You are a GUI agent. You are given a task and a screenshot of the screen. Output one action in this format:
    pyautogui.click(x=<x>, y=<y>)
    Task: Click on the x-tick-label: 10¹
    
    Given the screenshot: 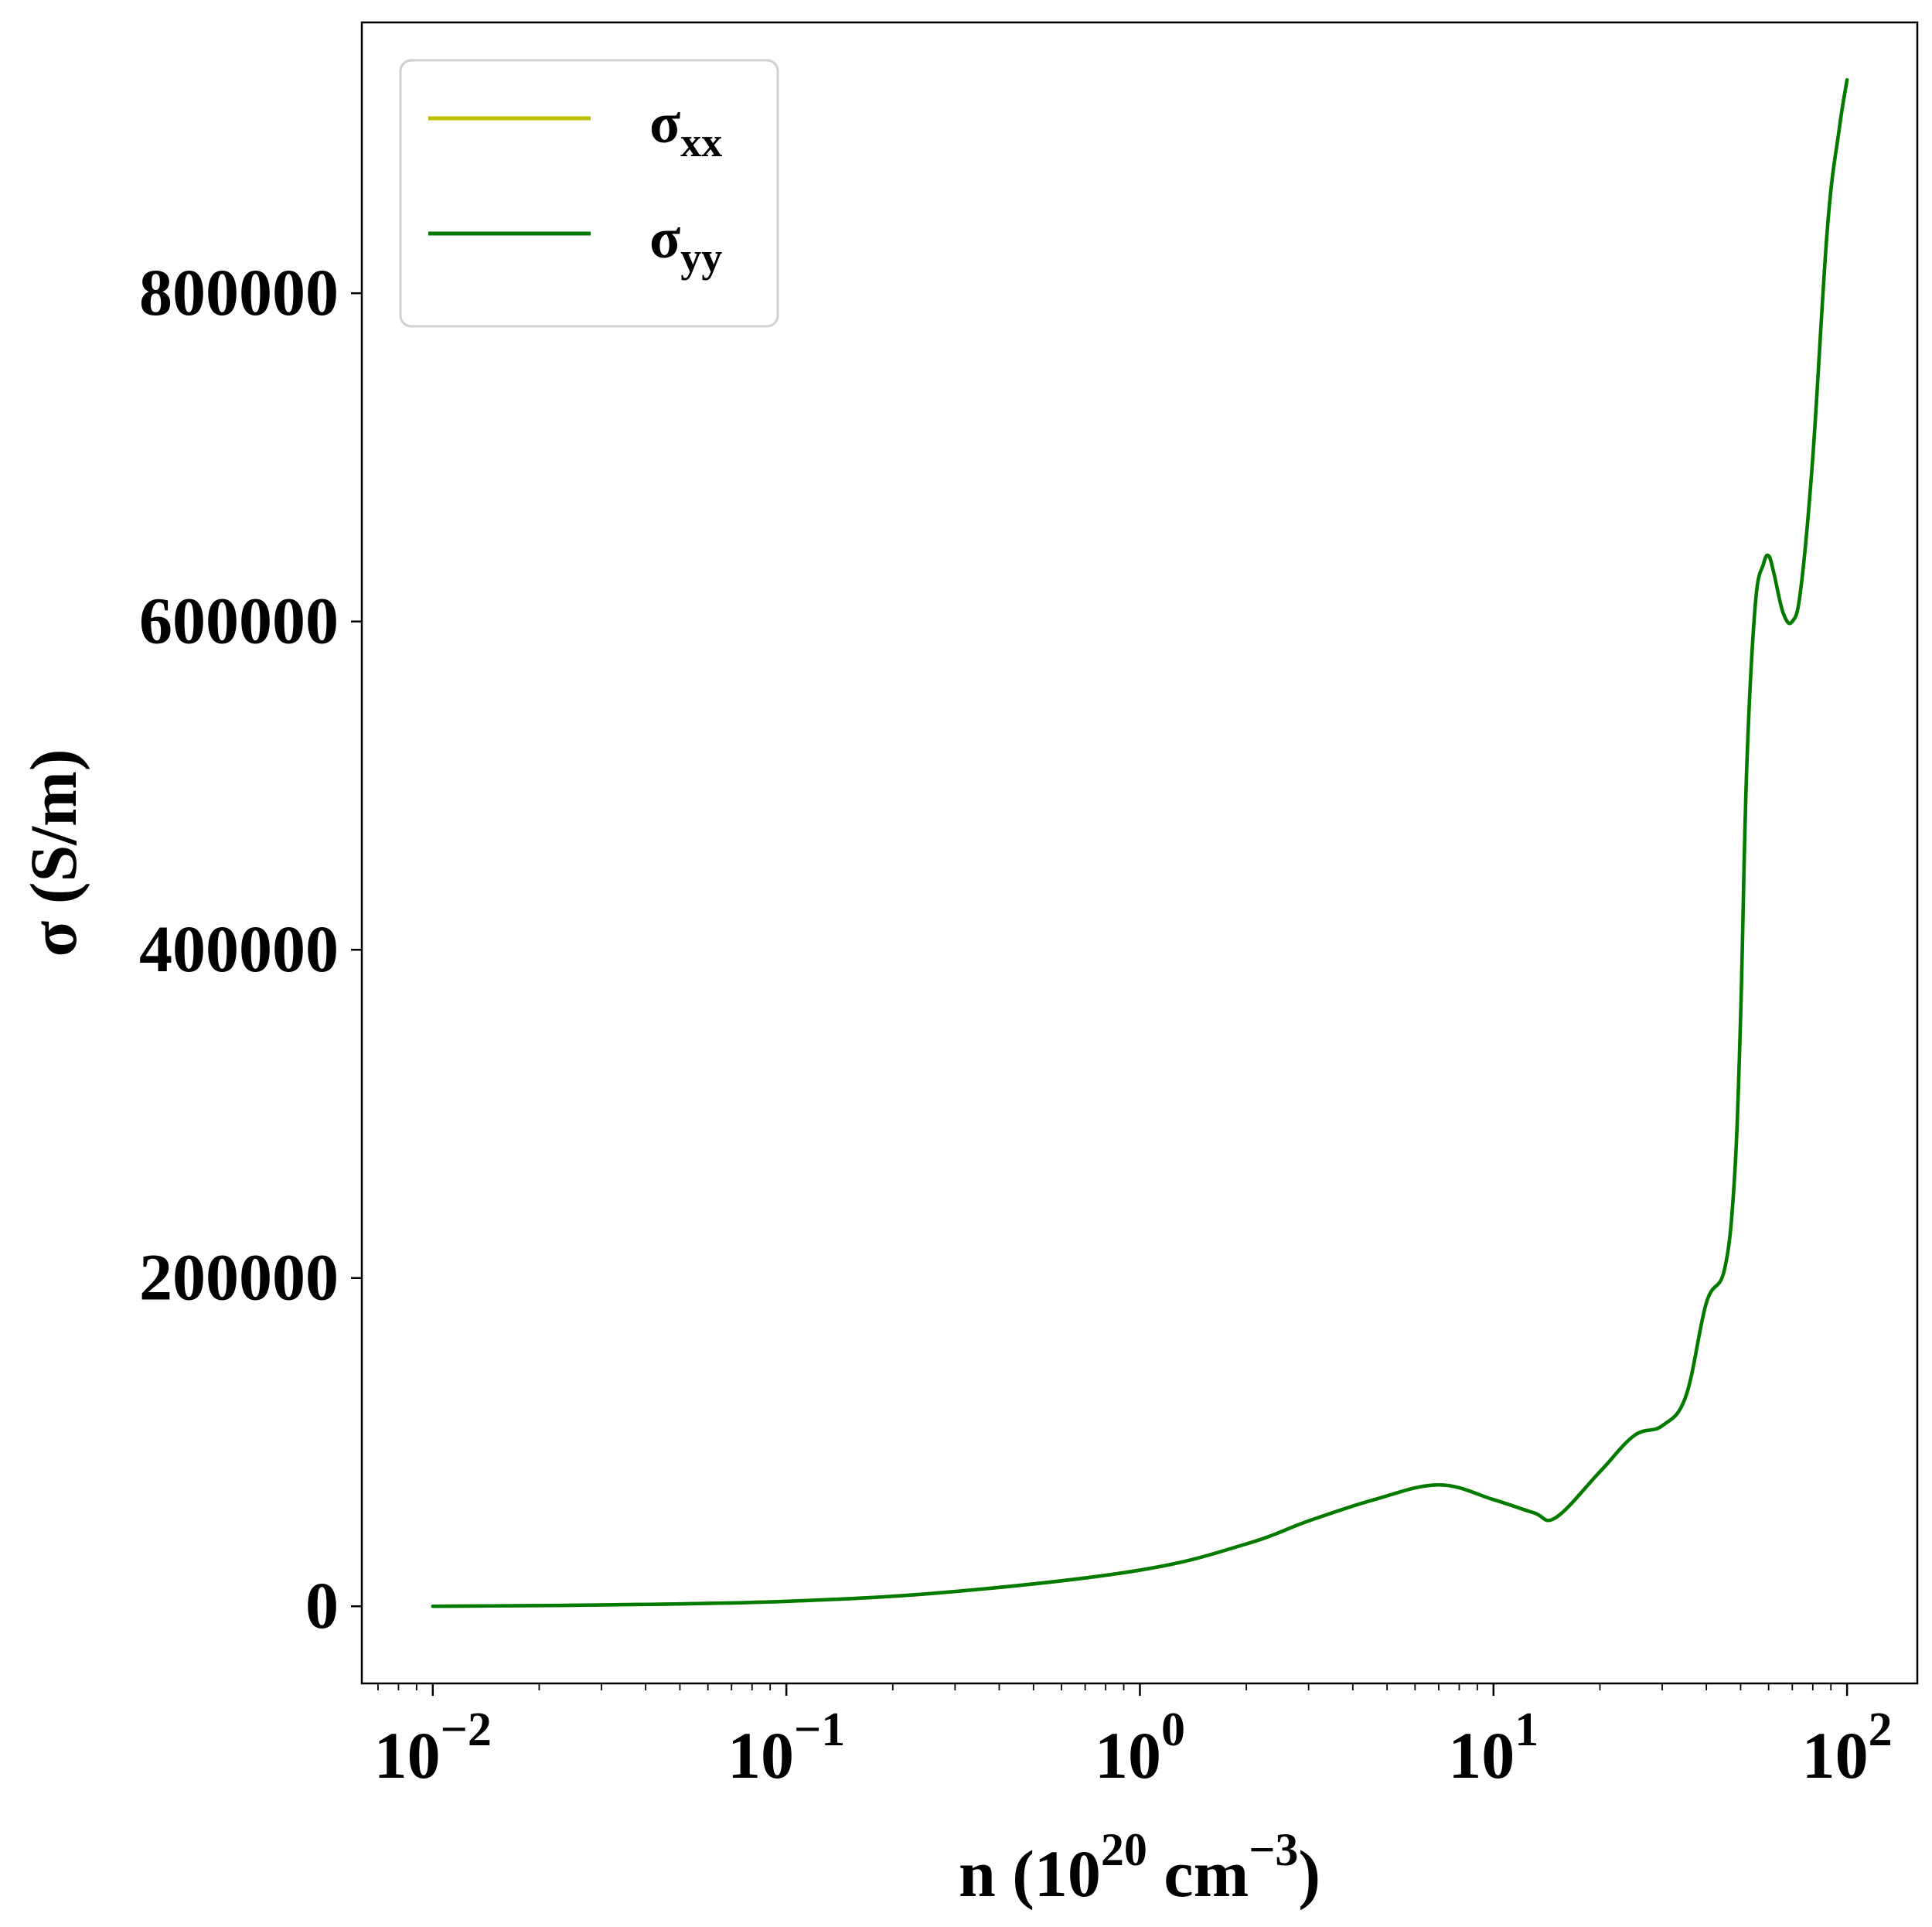 What is the action you would take?
    pyautogui.click(x=1493, y=1748)
    